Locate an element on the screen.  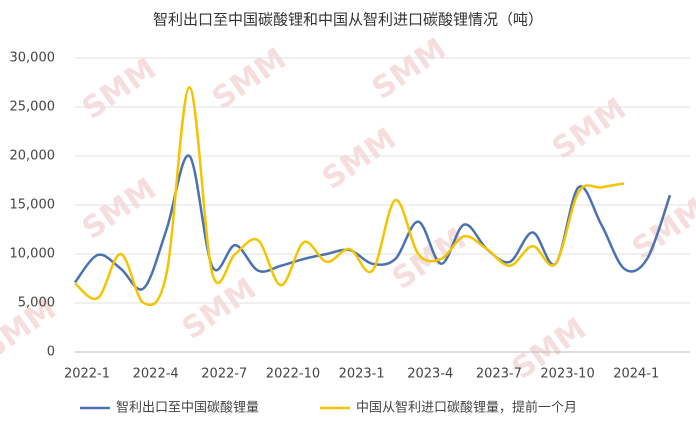
y-tick-label: 10,000 is located at coordinates (33, 254).